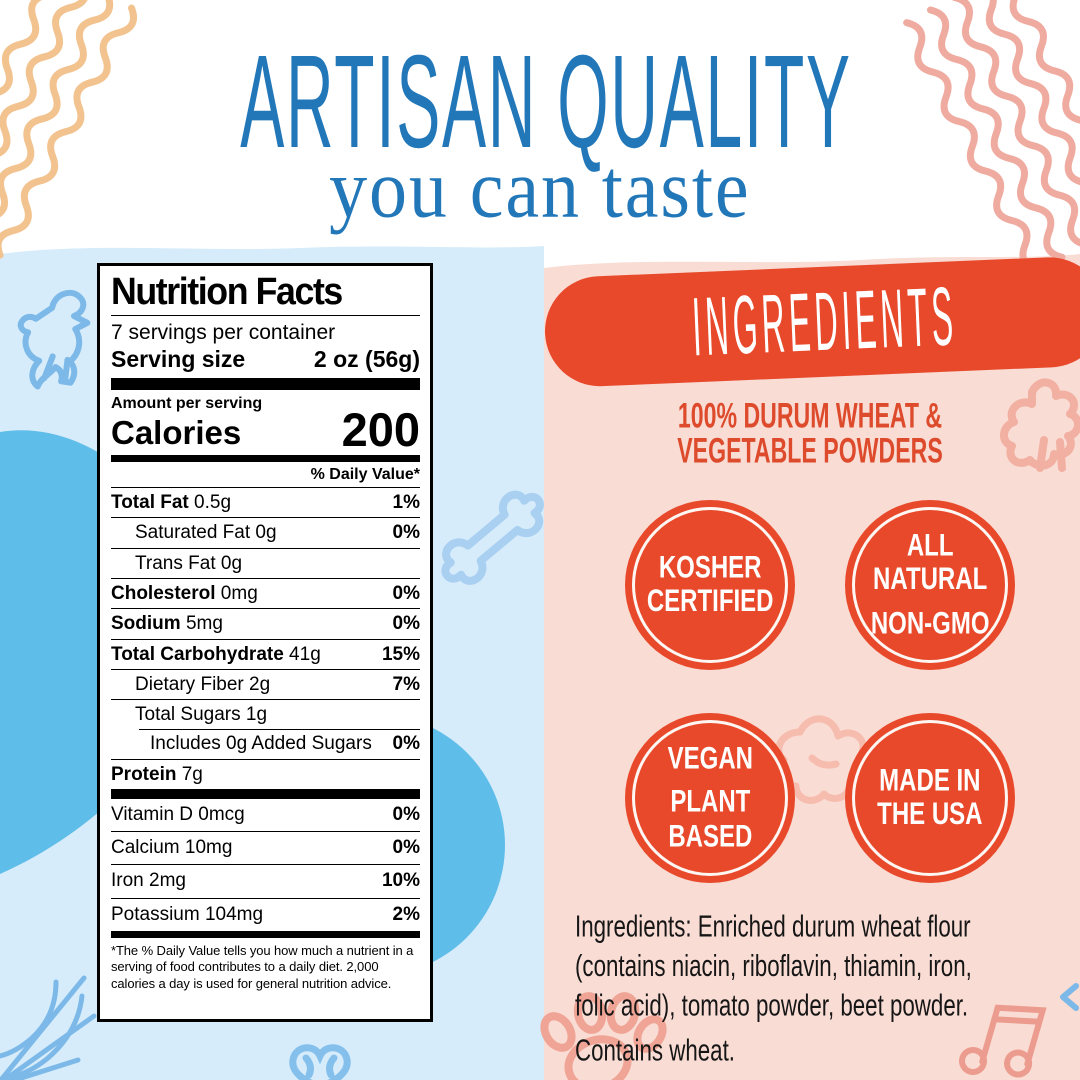 This screenshot has width=1080, height=1080. What do you see at coordinates (176, 433) in the screenshot?
I see `calories-label: Calories` at bounding box center [176, 433].